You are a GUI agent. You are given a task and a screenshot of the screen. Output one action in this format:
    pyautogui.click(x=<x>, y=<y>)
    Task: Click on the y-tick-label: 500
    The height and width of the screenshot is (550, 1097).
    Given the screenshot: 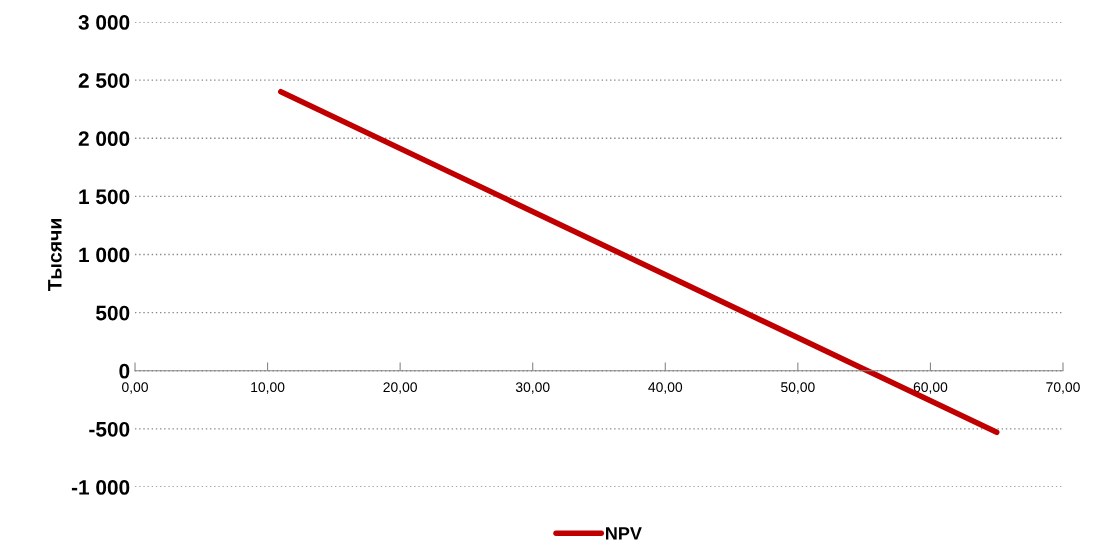 What is the action you would take?
    pyautogui.click(x=113, y=313)
    